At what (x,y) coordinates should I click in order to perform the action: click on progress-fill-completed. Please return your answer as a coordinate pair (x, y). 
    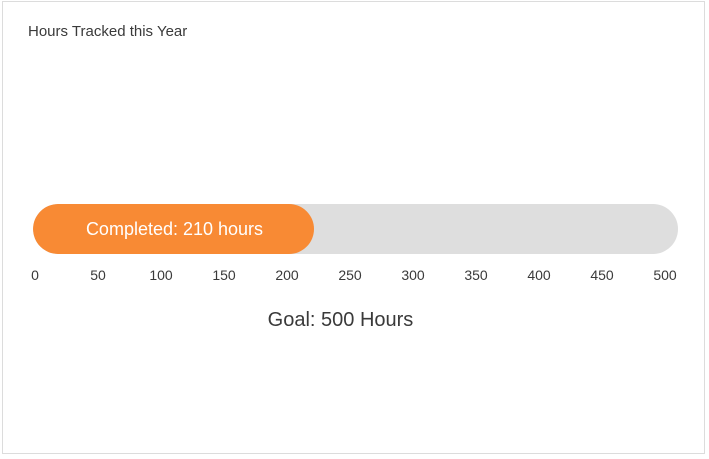
    Looking at the image, I should click on (173, 229).